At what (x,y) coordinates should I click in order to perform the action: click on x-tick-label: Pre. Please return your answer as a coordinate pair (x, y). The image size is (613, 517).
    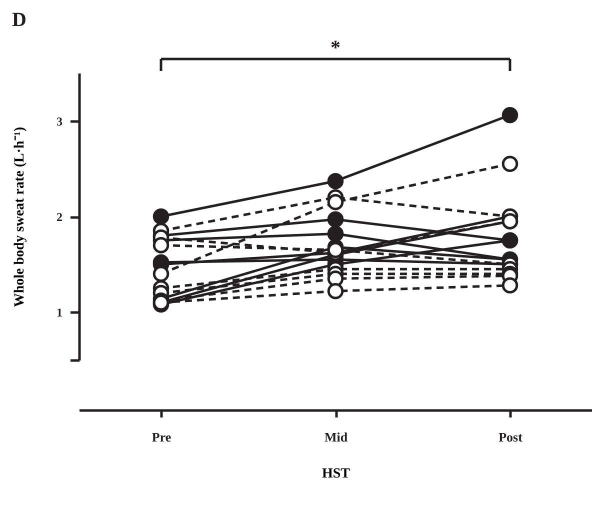
    Looking at the image, I should click on (162, 437).